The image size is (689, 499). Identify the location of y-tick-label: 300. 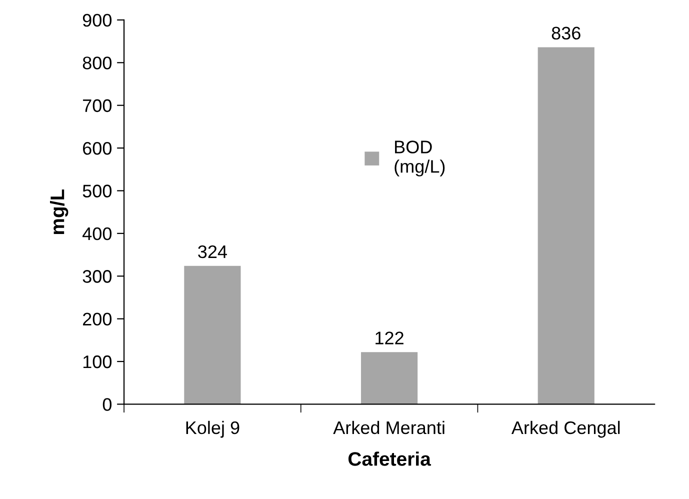
(97, 276).